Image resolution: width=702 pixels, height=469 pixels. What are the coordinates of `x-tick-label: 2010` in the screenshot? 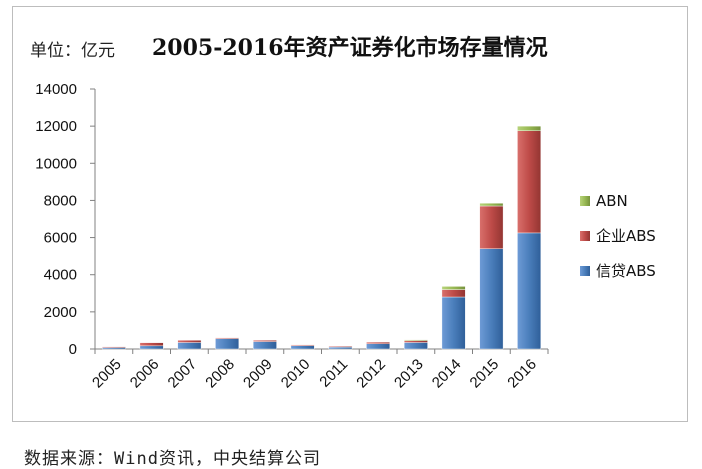 It's located at (296, 374).